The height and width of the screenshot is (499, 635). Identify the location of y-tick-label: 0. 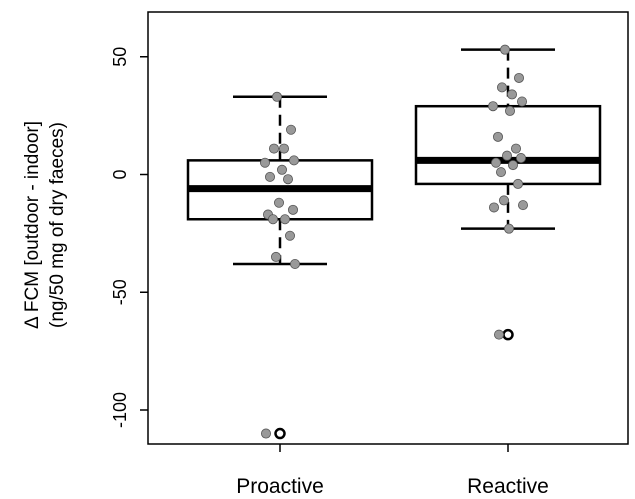
(120, 174).